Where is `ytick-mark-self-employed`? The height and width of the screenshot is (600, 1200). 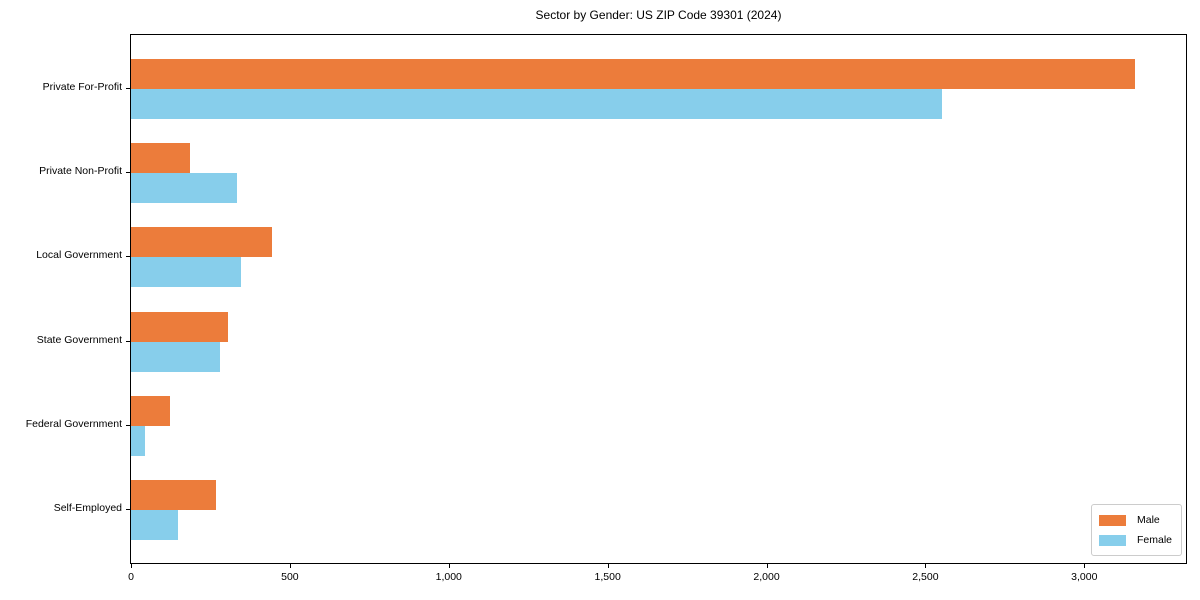 ytick-mark-self-employed is located at coordinates (128, 509).